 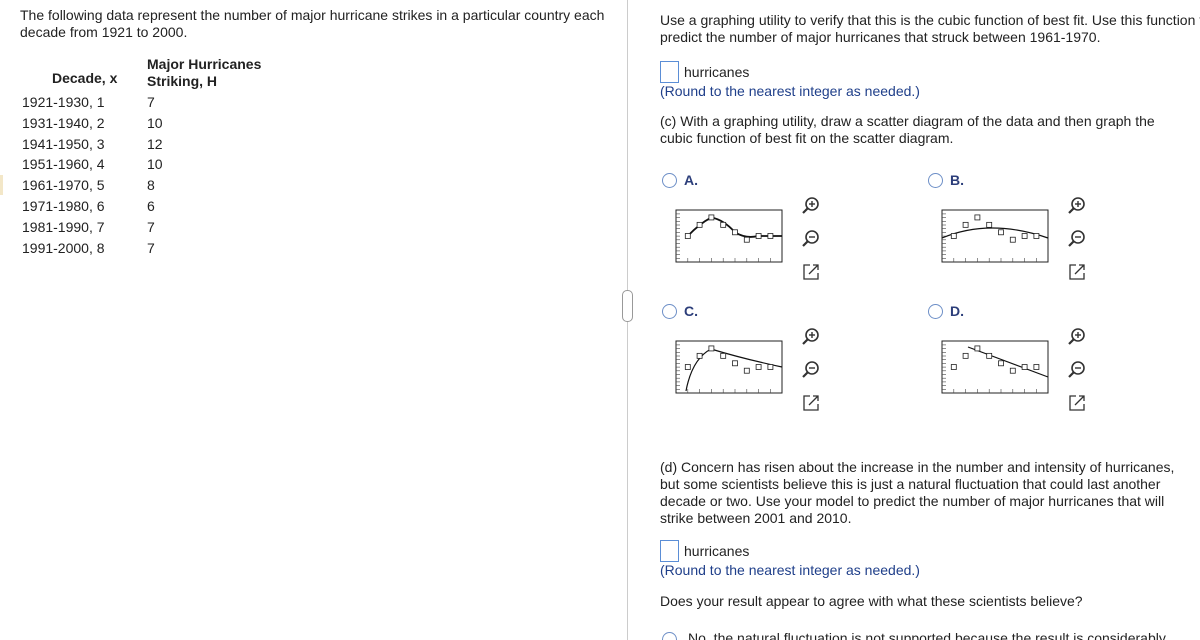 I want to click on hurricanes: 8, so click(x=151, y=185).